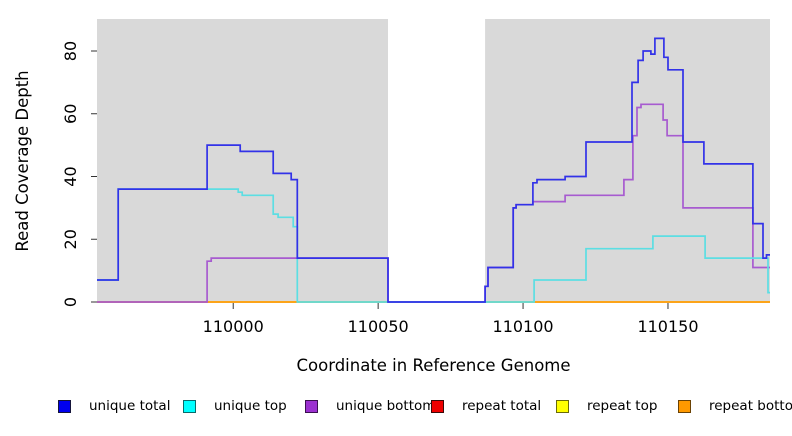 This screenshot has width=792, height=436. Describe the element at coordinates (70, 176) in the screenshot. I see `y-tick-label: 40` at that location.